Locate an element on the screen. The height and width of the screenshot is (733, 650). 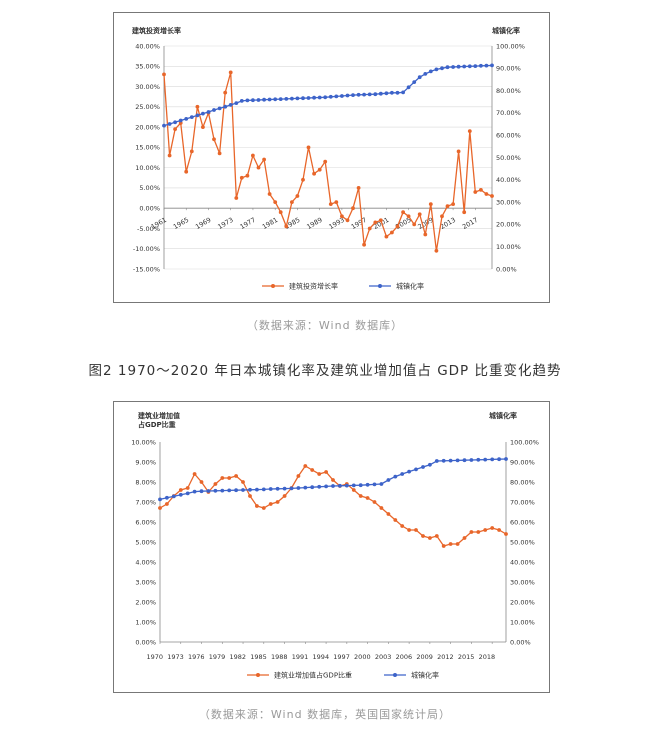
chart2-y-left-tick: 6.00% is located at coordinates (145, 522).